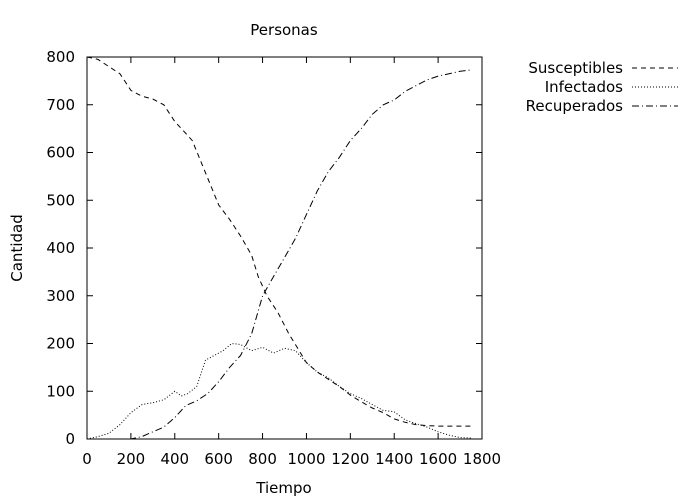 Image resolution: width=700 pixels, height=500 pixels. I want to click on x-tick-label: 1800, so click(482, 459).